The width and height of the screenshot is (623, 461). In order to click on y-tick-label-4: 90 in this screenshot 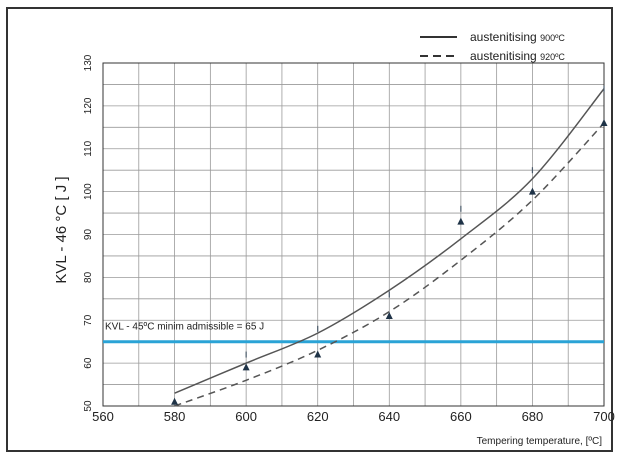, I will do `click(88, 235)`.